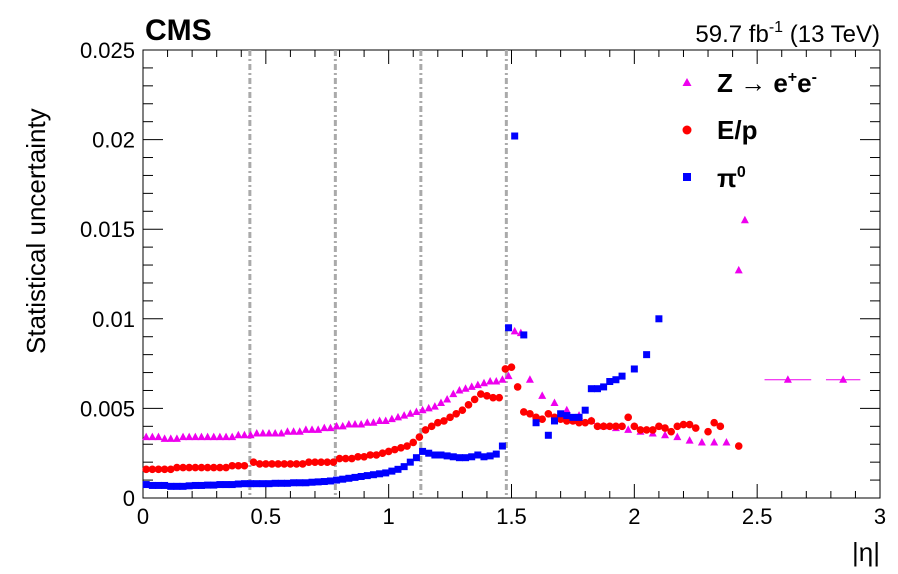 The width and height of the screenshot is (898, 574). Describe the element at coordinates (129, 498) in the screenshot. I see `y-tick-label: 0` at that location.